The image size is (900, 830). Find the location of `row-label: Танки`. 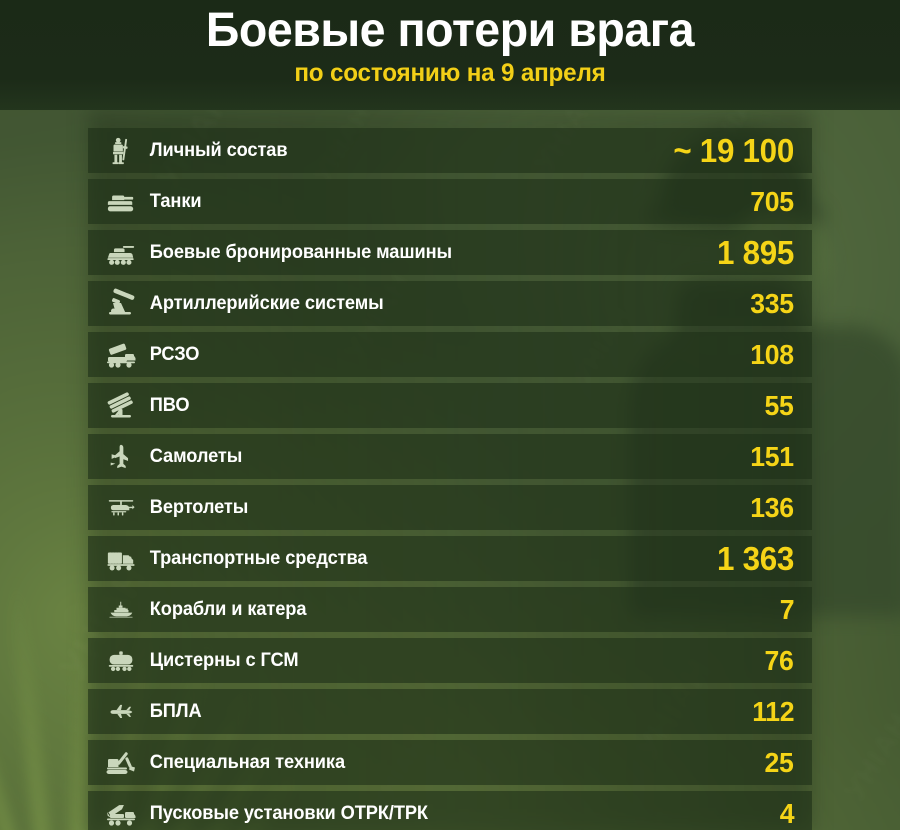

row-label: Танки is located at coordinates (175, 201).